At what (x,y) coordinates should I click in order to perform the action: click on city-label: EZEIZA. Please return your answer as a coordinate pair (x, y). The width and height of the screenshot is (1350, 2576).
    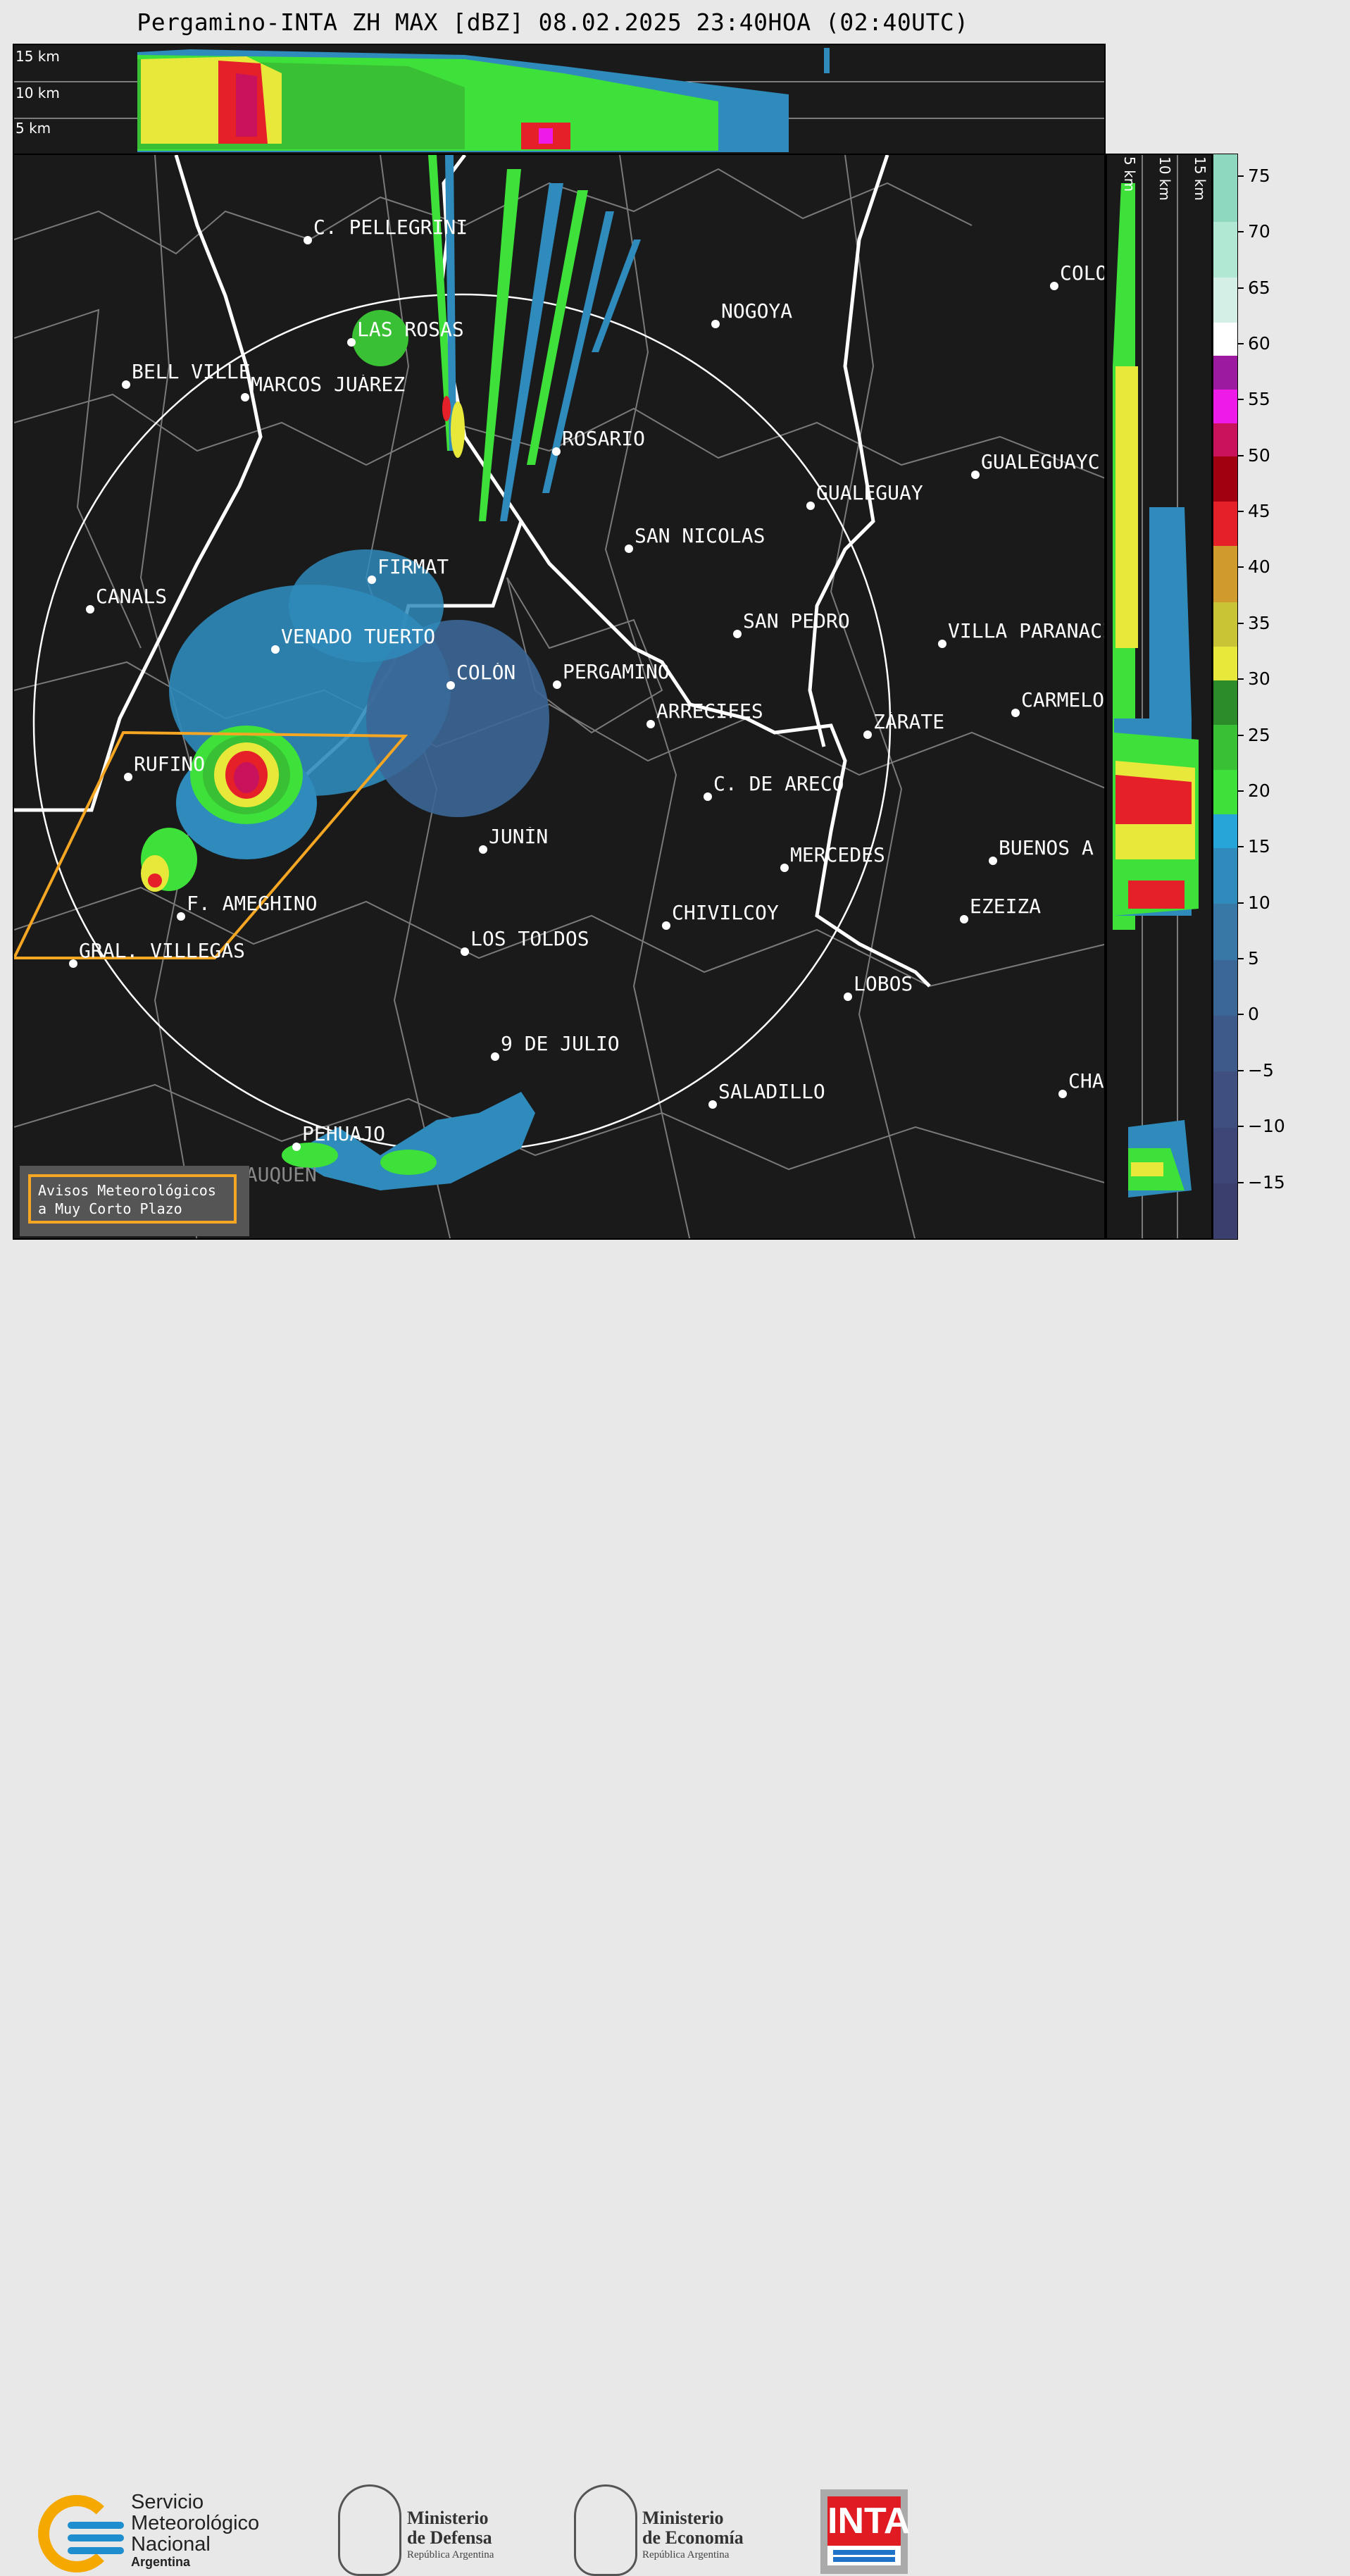
    Looking at the image, I should click on (1006, 906).